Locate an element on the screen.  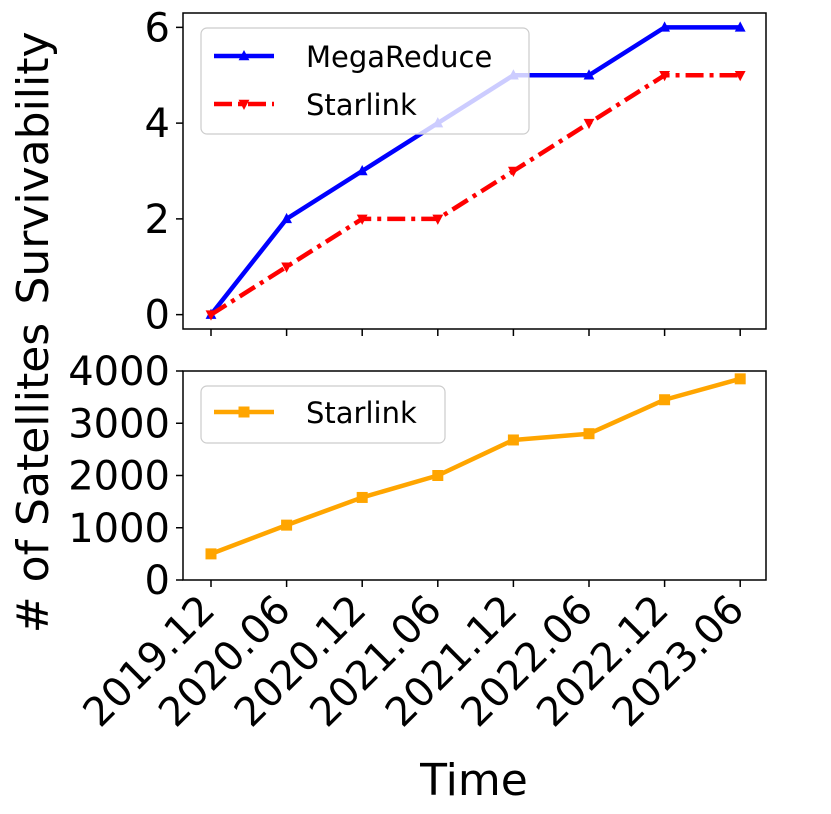
satellites-legend-box is located at coordinates (323, 414).